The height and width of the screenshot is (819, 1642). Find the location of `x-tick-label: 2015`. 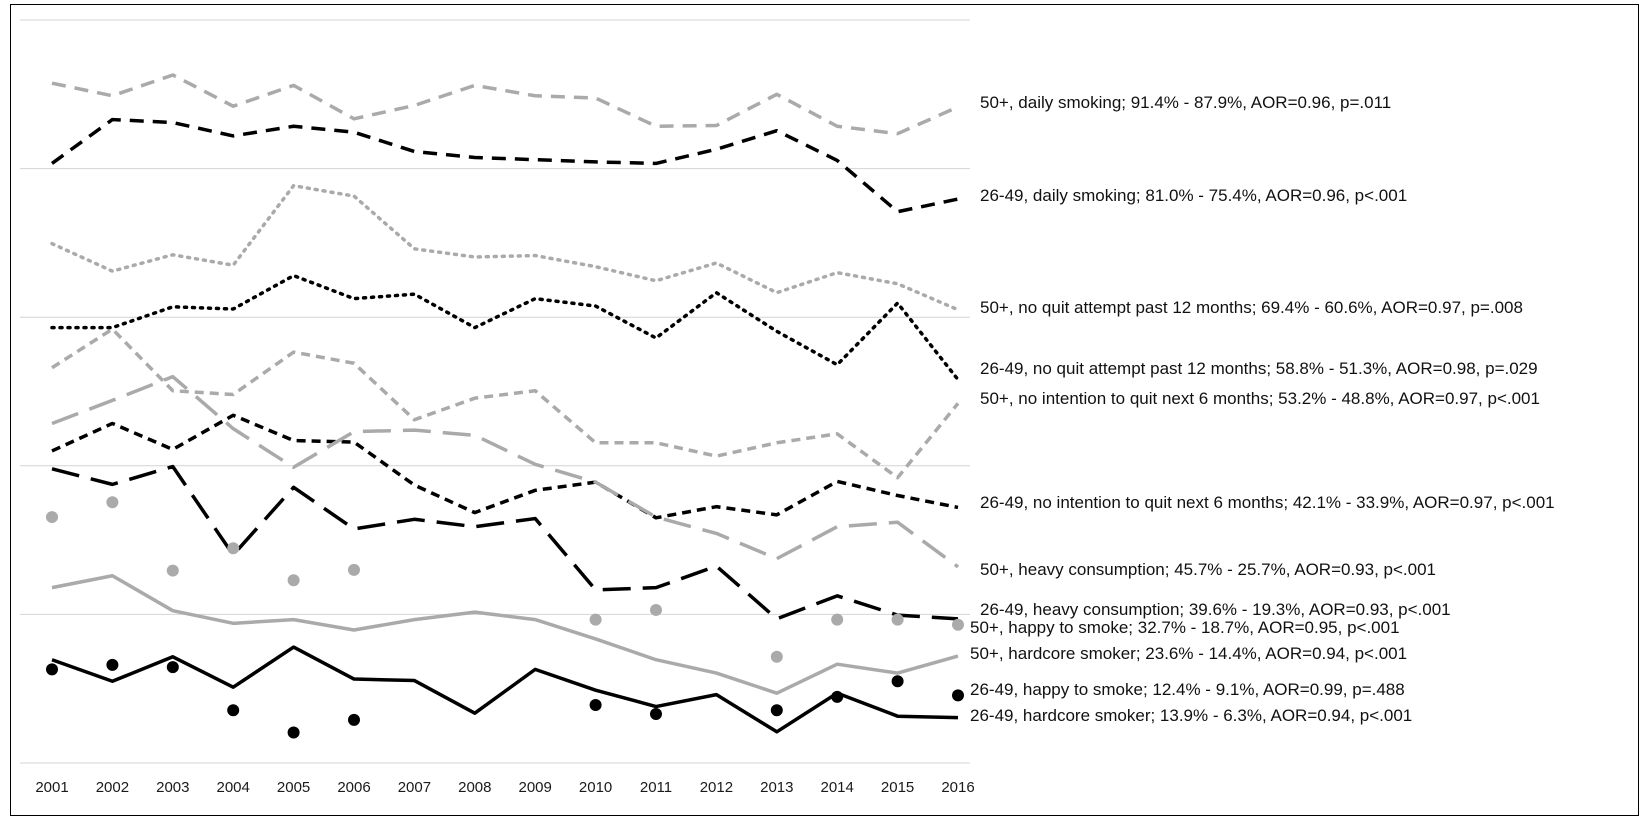

x-tick-label: 2015 is located at coordinates (897, 787).